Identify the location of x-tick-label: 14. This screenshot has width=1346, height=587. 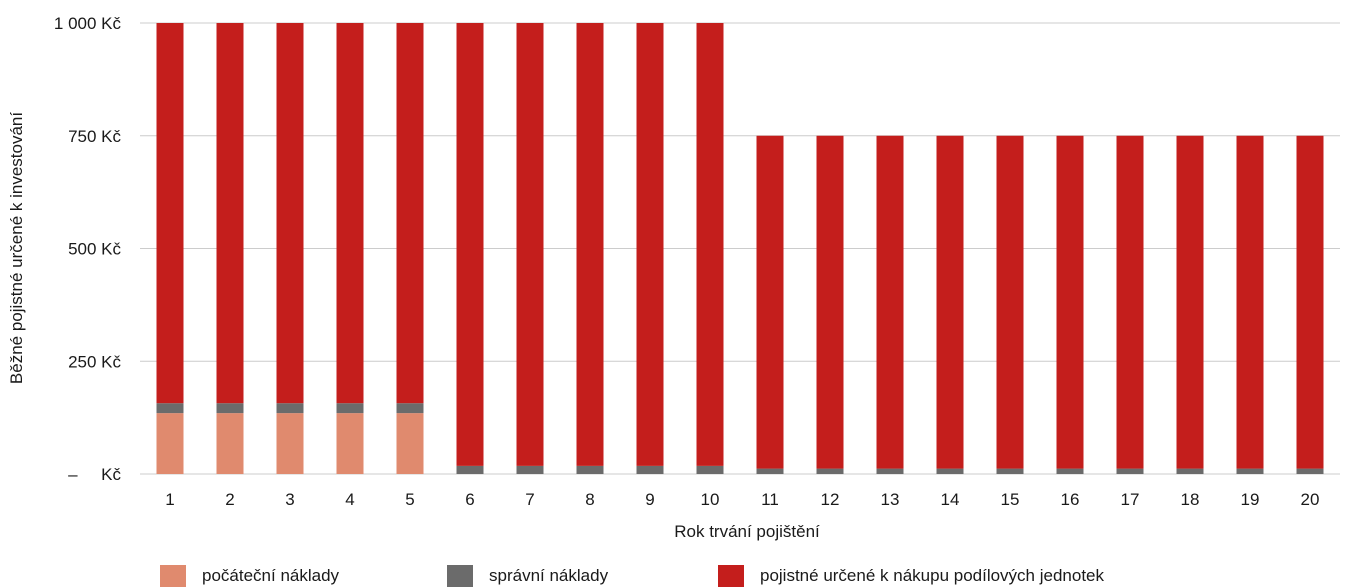
(950, 499).